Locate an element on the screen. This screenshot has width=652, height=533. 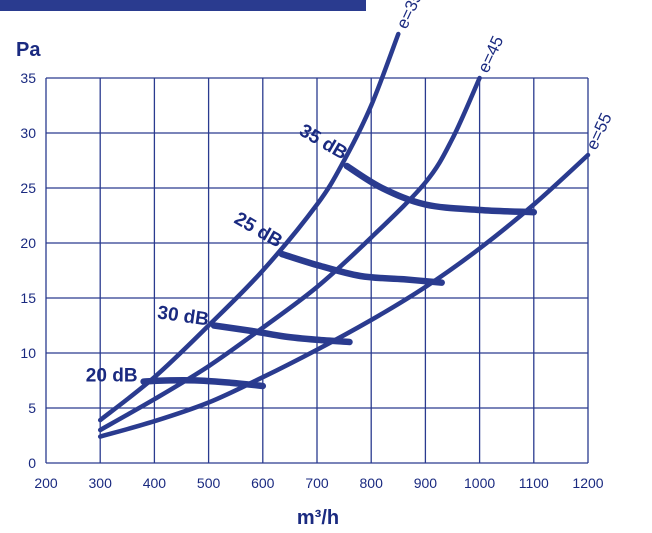
y-tick-label: 0 is located at coordinates (32, 463).